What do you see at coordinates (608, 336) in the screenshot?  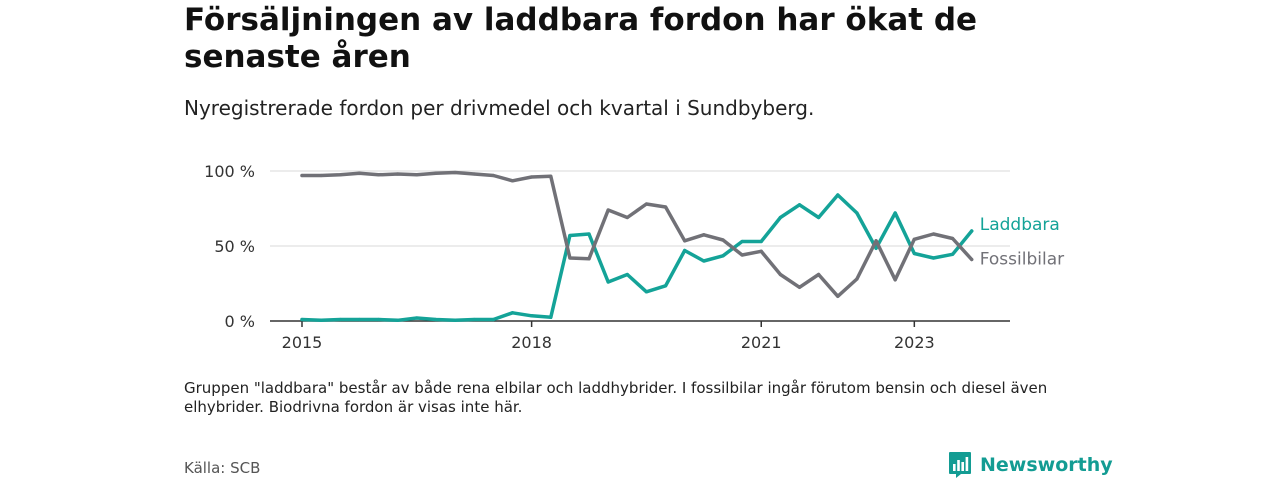 I see `x-axis: 2015 2018 2021 2023` at bounding box center [608, 336].